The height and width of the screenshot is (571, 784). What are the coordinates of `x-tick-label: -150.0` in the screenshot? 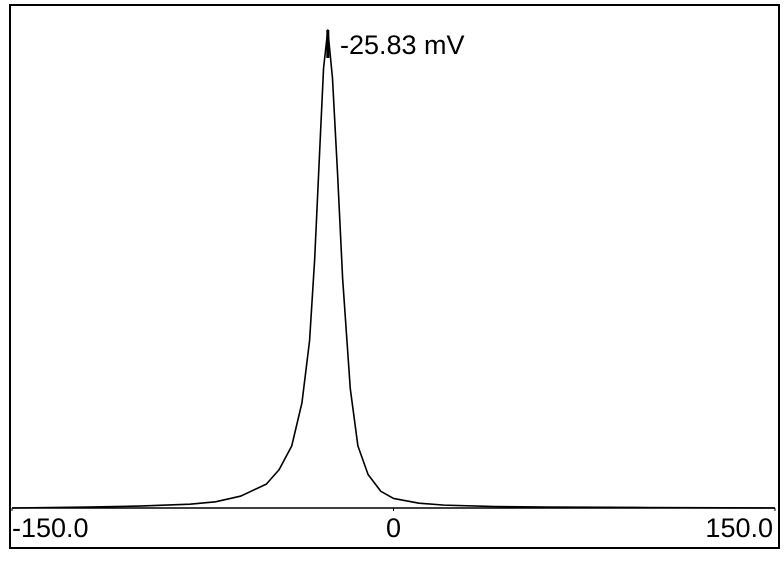 It's located at (50, 528).